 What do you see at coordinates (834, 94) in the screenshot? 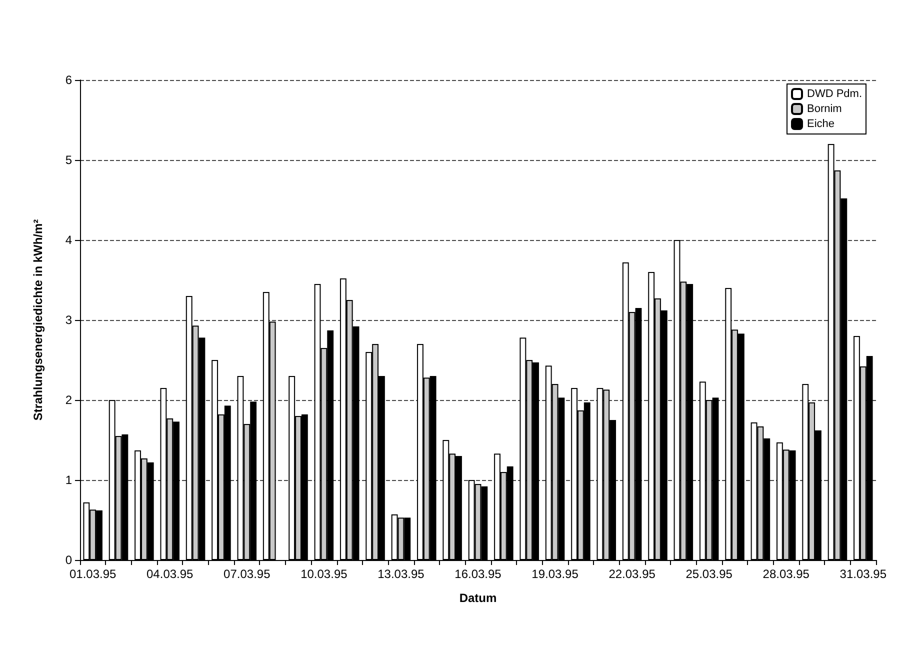
I see `legend-label: DWD Pdm.` at bounding box center [834, 94].